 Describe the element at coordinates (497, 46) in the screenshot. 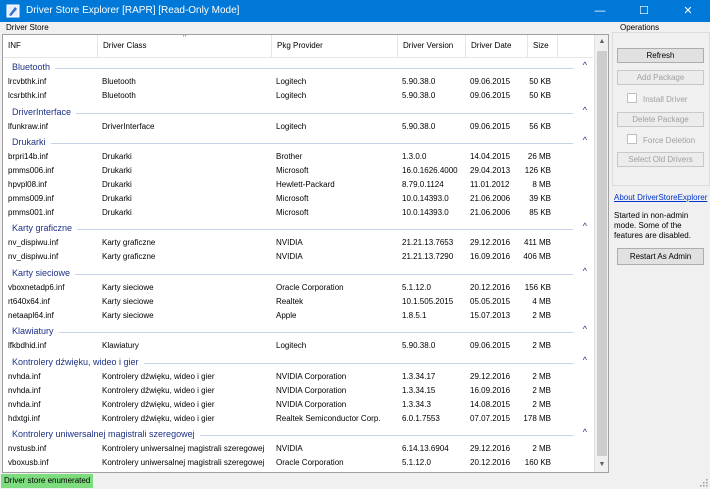

I see `col-driver-date: Driver Date` at that location.